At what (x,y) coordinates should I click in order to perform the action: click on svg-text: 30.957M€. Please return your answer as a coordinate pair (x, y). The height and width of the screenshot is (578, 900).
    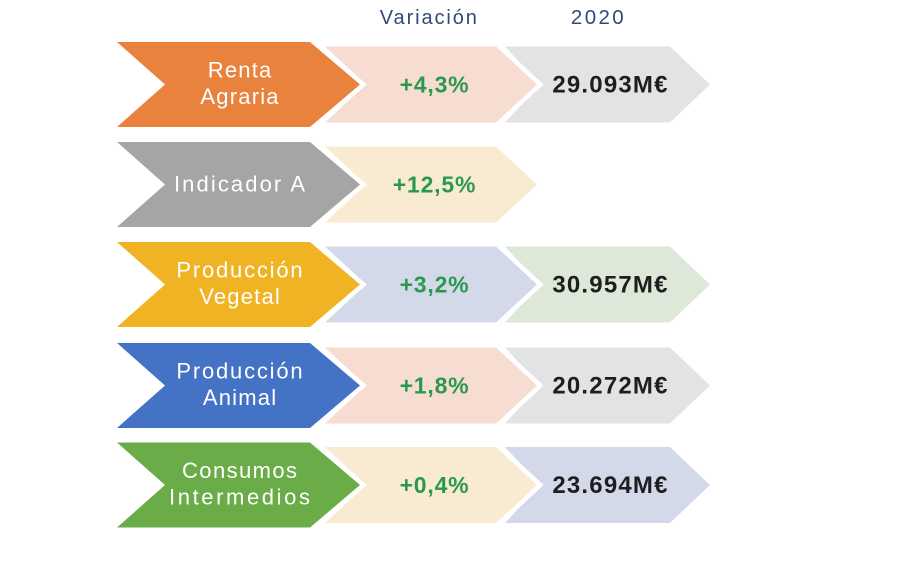
    Looking at the image, I should click on (610, 285).